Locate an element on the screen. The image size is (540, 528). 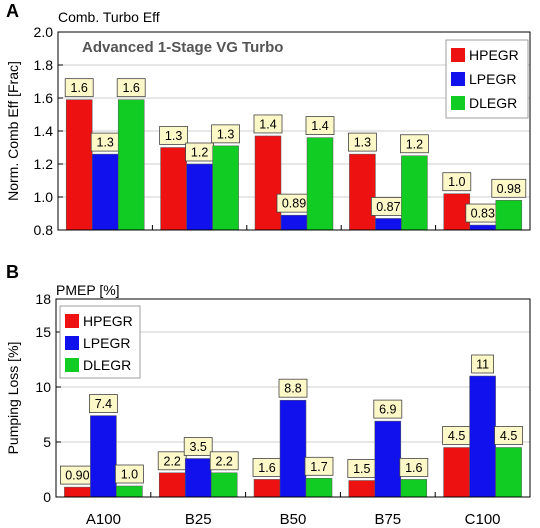
panel-letter-a: A is located at coordinates (12, 11).